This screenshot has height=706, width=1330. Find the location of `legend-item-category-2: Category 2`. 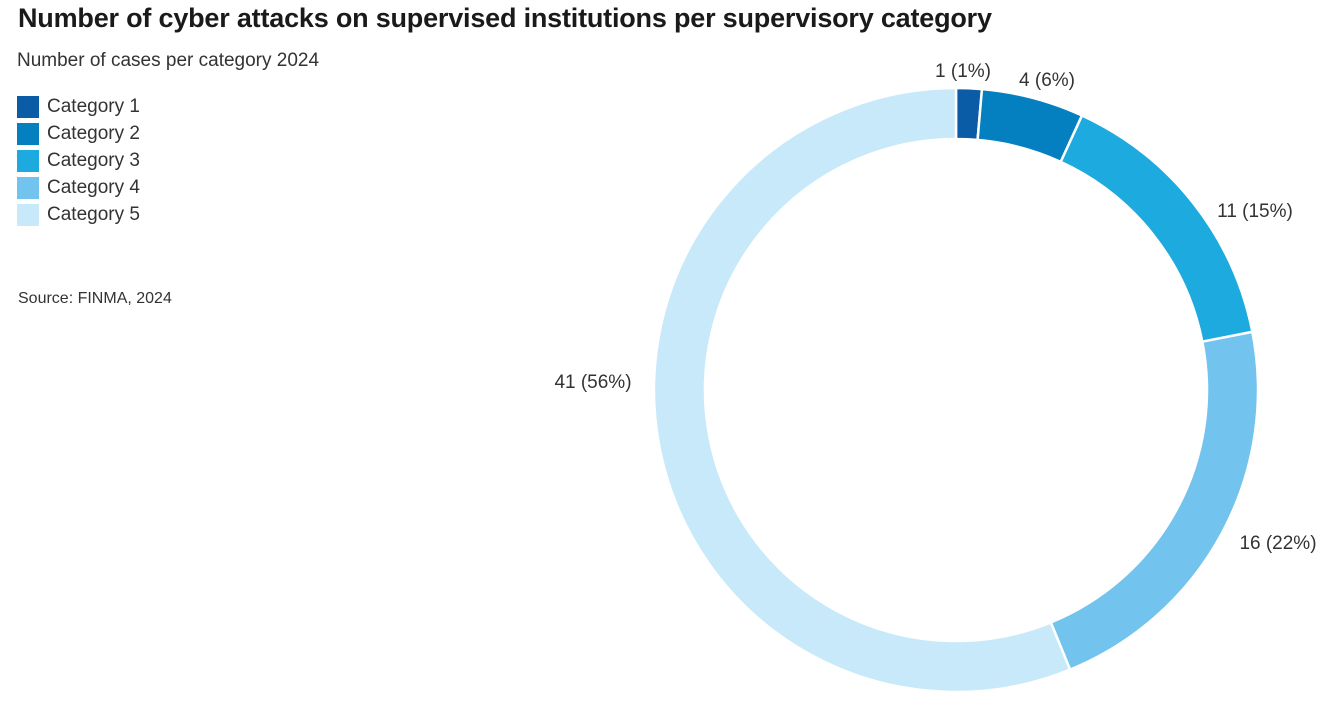

legend-item-category-2: Category 2 is located at coordinates (78, 134).